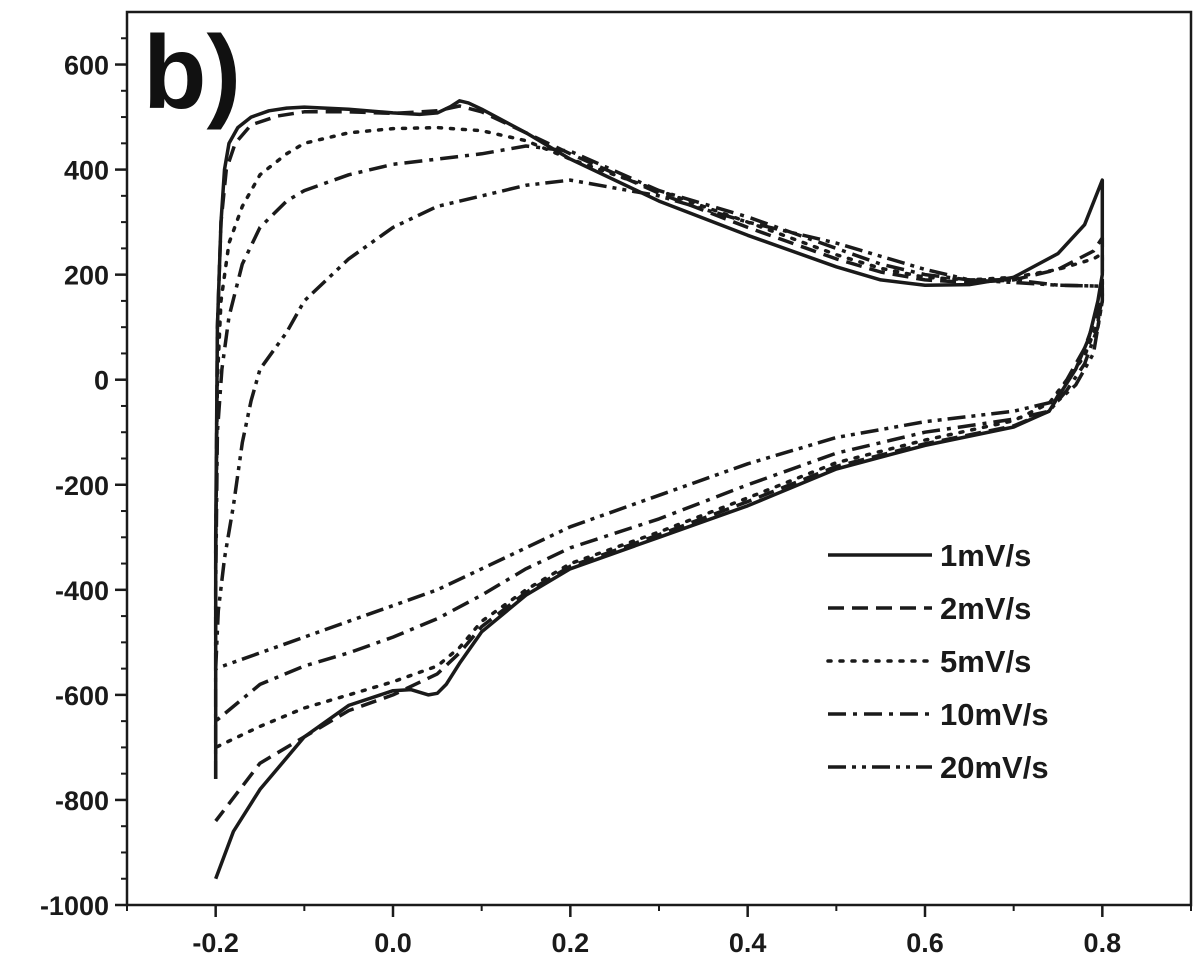 The width and height of the screenshot is (1198, 967). I want to click on x-tick-label: 0.8, so click(1103, 943).